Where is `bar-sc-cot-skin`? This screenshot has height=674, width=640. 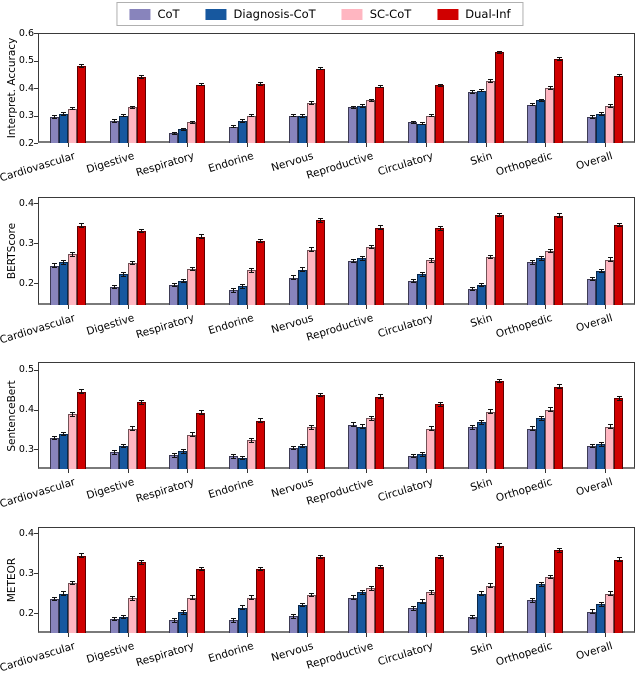
bar-sc-cot-skin is located at coordinates (490, 112).